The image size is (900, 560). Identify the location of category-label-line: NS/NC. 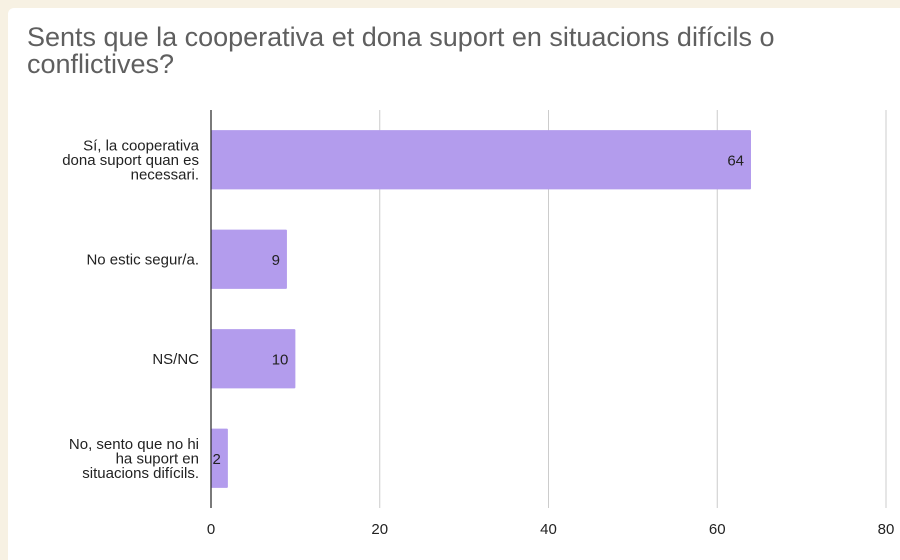
(175, 359).